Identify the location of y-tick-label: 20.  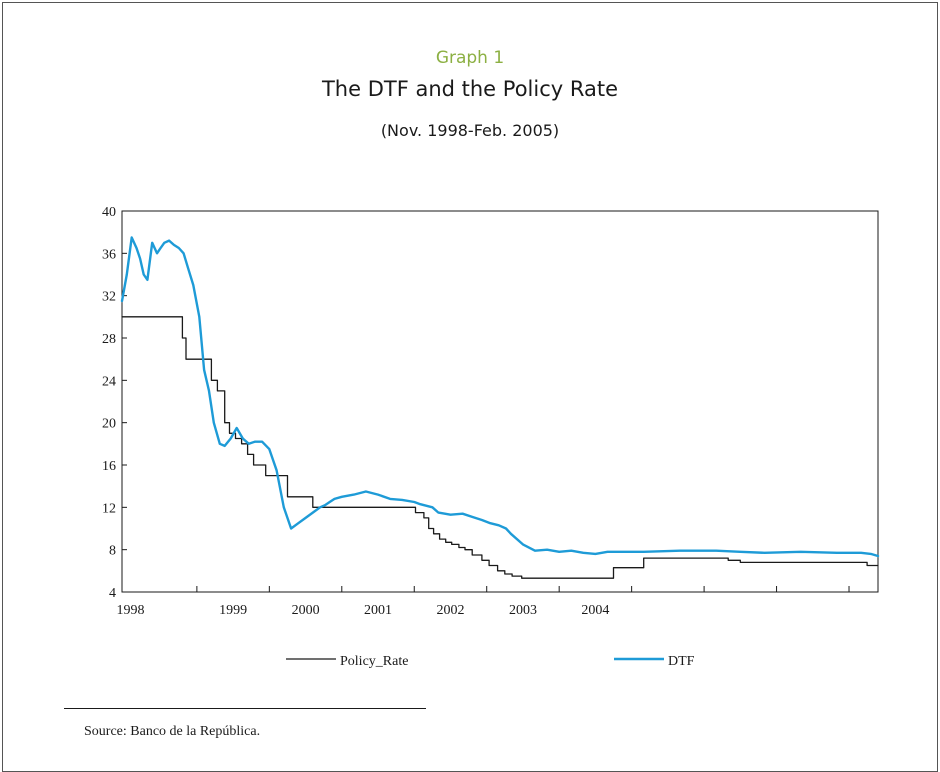
(109, 424).